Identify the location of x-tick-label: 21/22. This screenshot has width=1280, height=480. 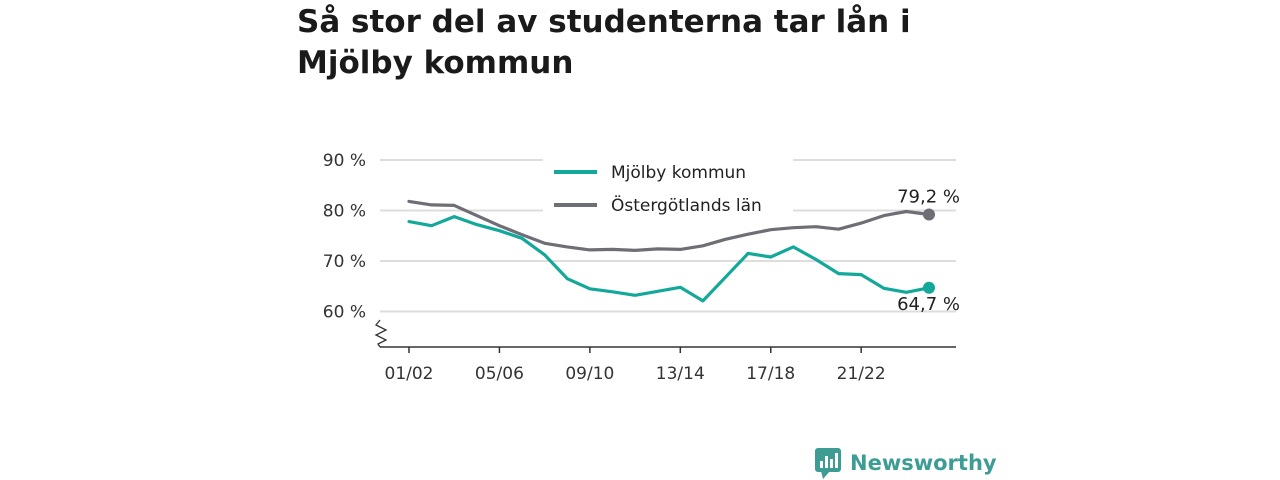
(861, 374).